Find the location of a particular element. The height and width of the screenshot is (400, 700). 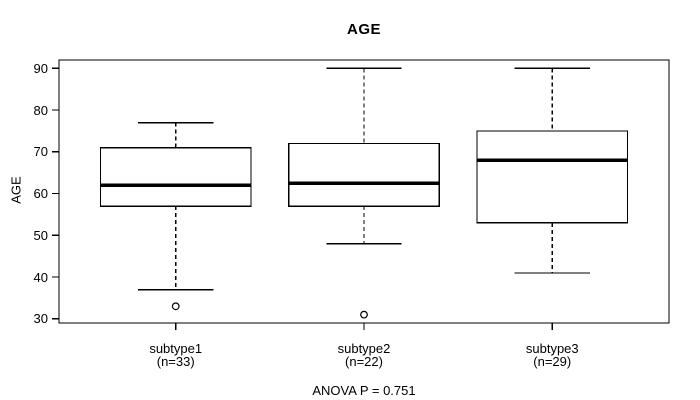

y-tick-label: 80 is located at coordinates (40, 110).